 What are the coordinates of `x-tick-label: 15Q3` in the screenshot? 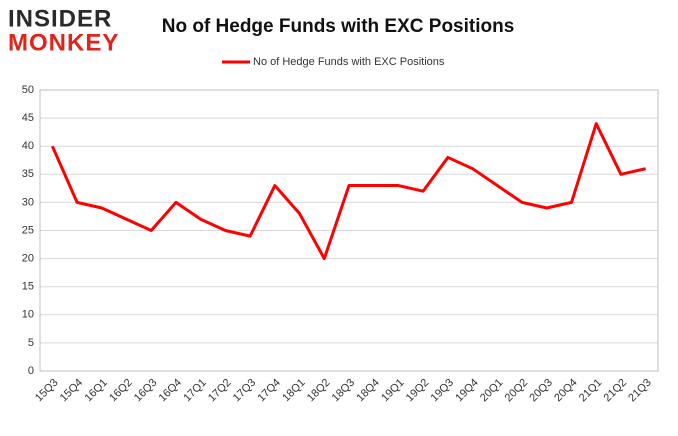 It's located at (47, 391).